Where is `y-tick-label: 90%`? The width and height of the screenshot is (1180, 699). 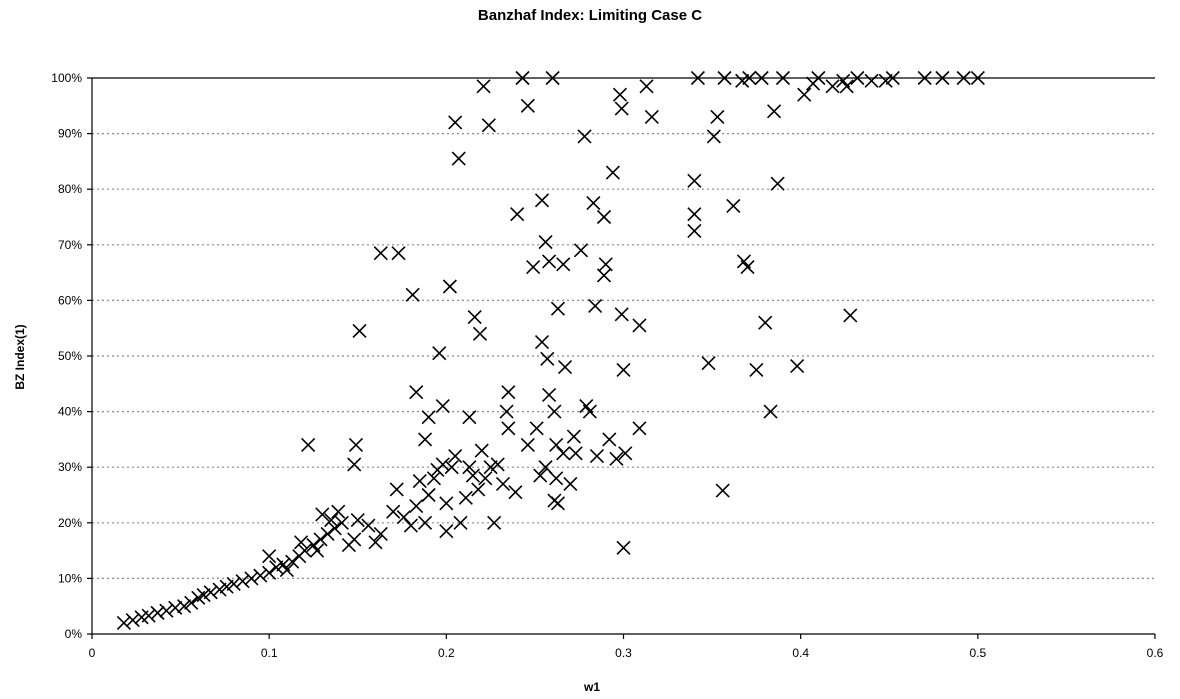 y-tick-label: 90% is located at coordinates (70, 134).